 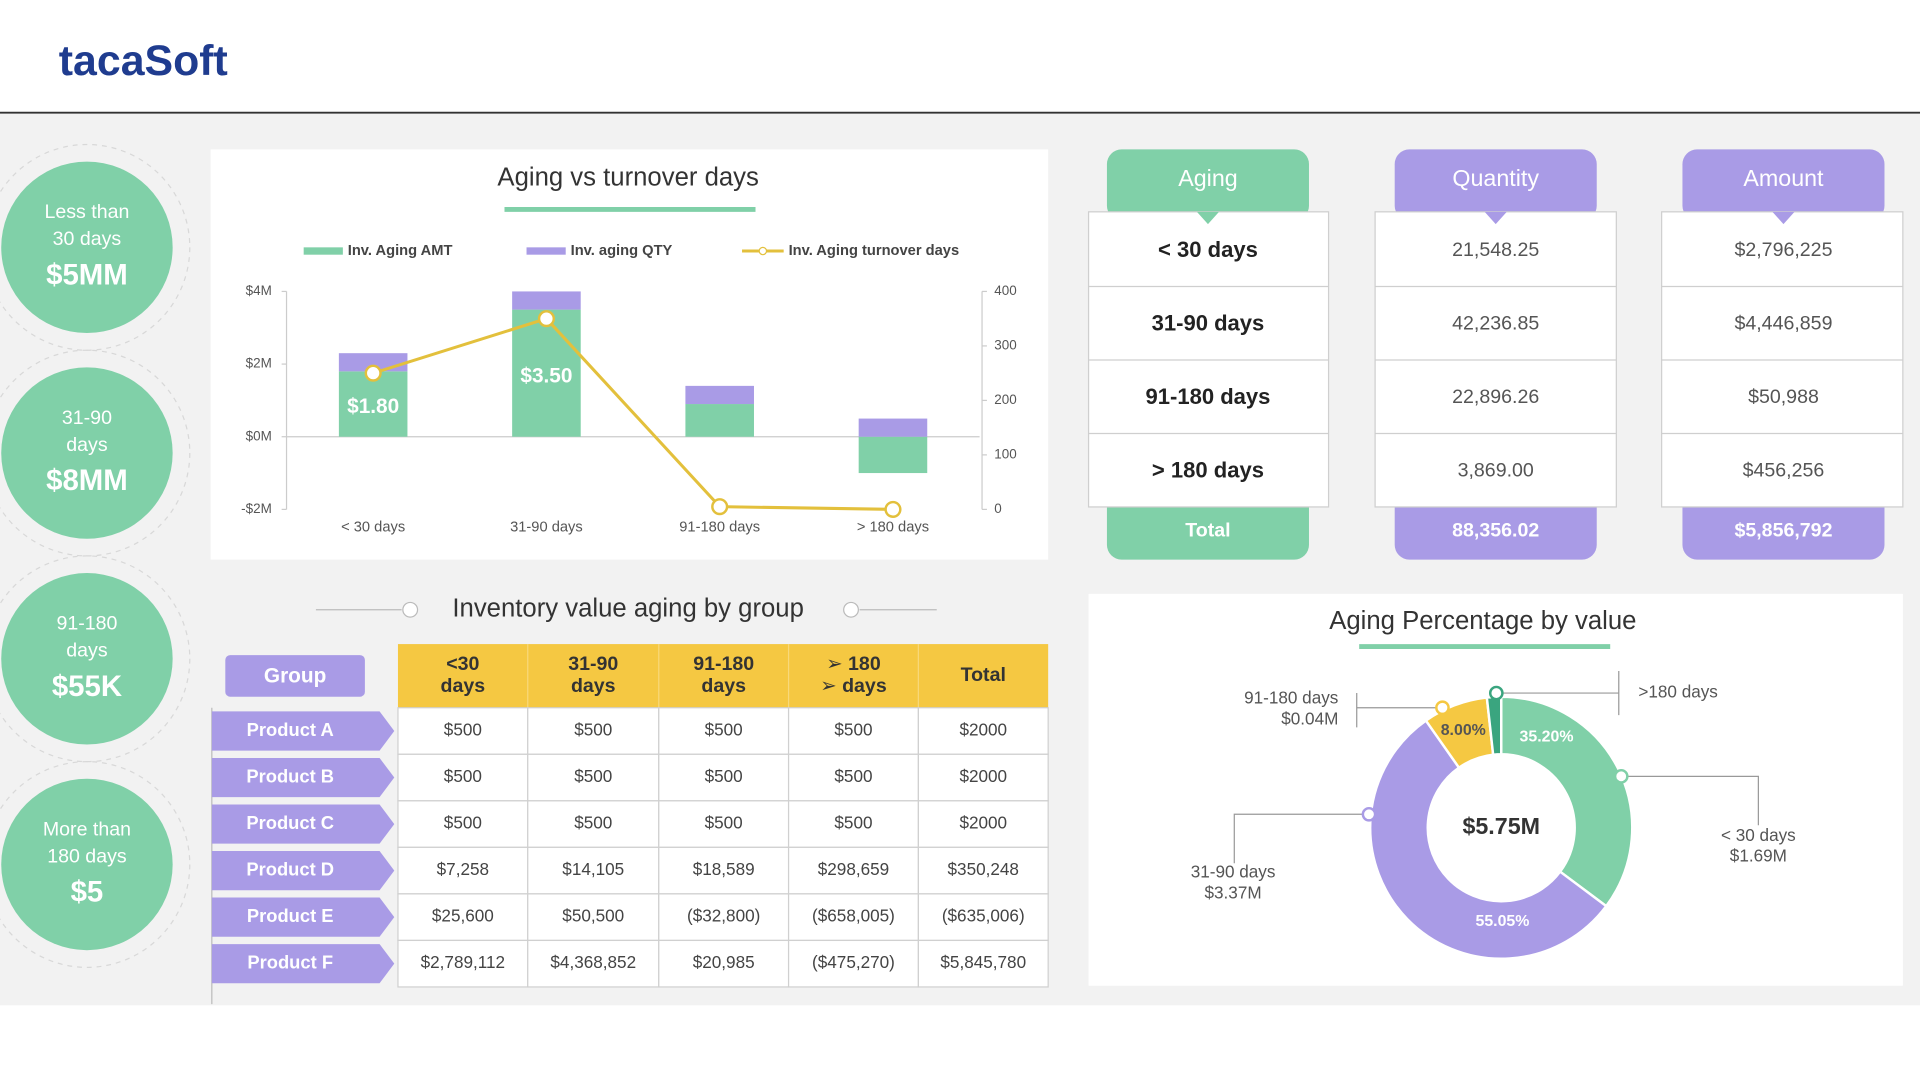 What do you see at coordinates (1783, 250) in the screenshot?
I see `summary-cell: $2,796,225` at bounding box center [1783, 250].